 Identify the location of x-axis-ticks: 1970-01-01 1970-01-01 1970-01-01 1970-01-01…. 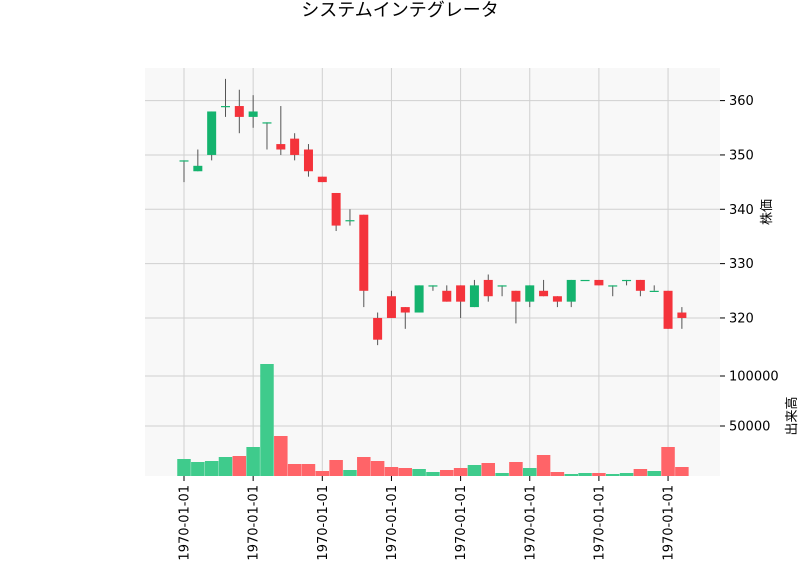
(427, 518).